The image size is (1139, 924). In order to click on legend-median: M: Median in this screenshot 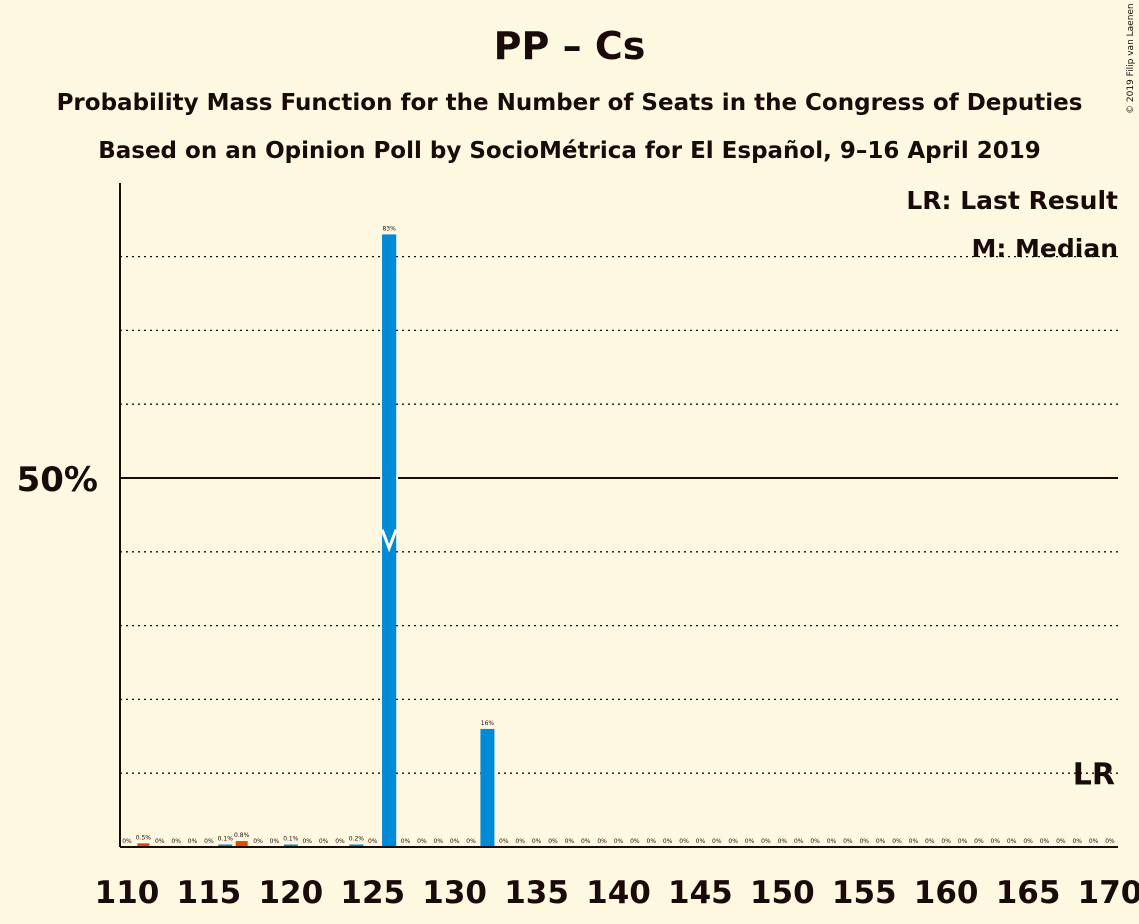, I will do `click(1044, 248)`.